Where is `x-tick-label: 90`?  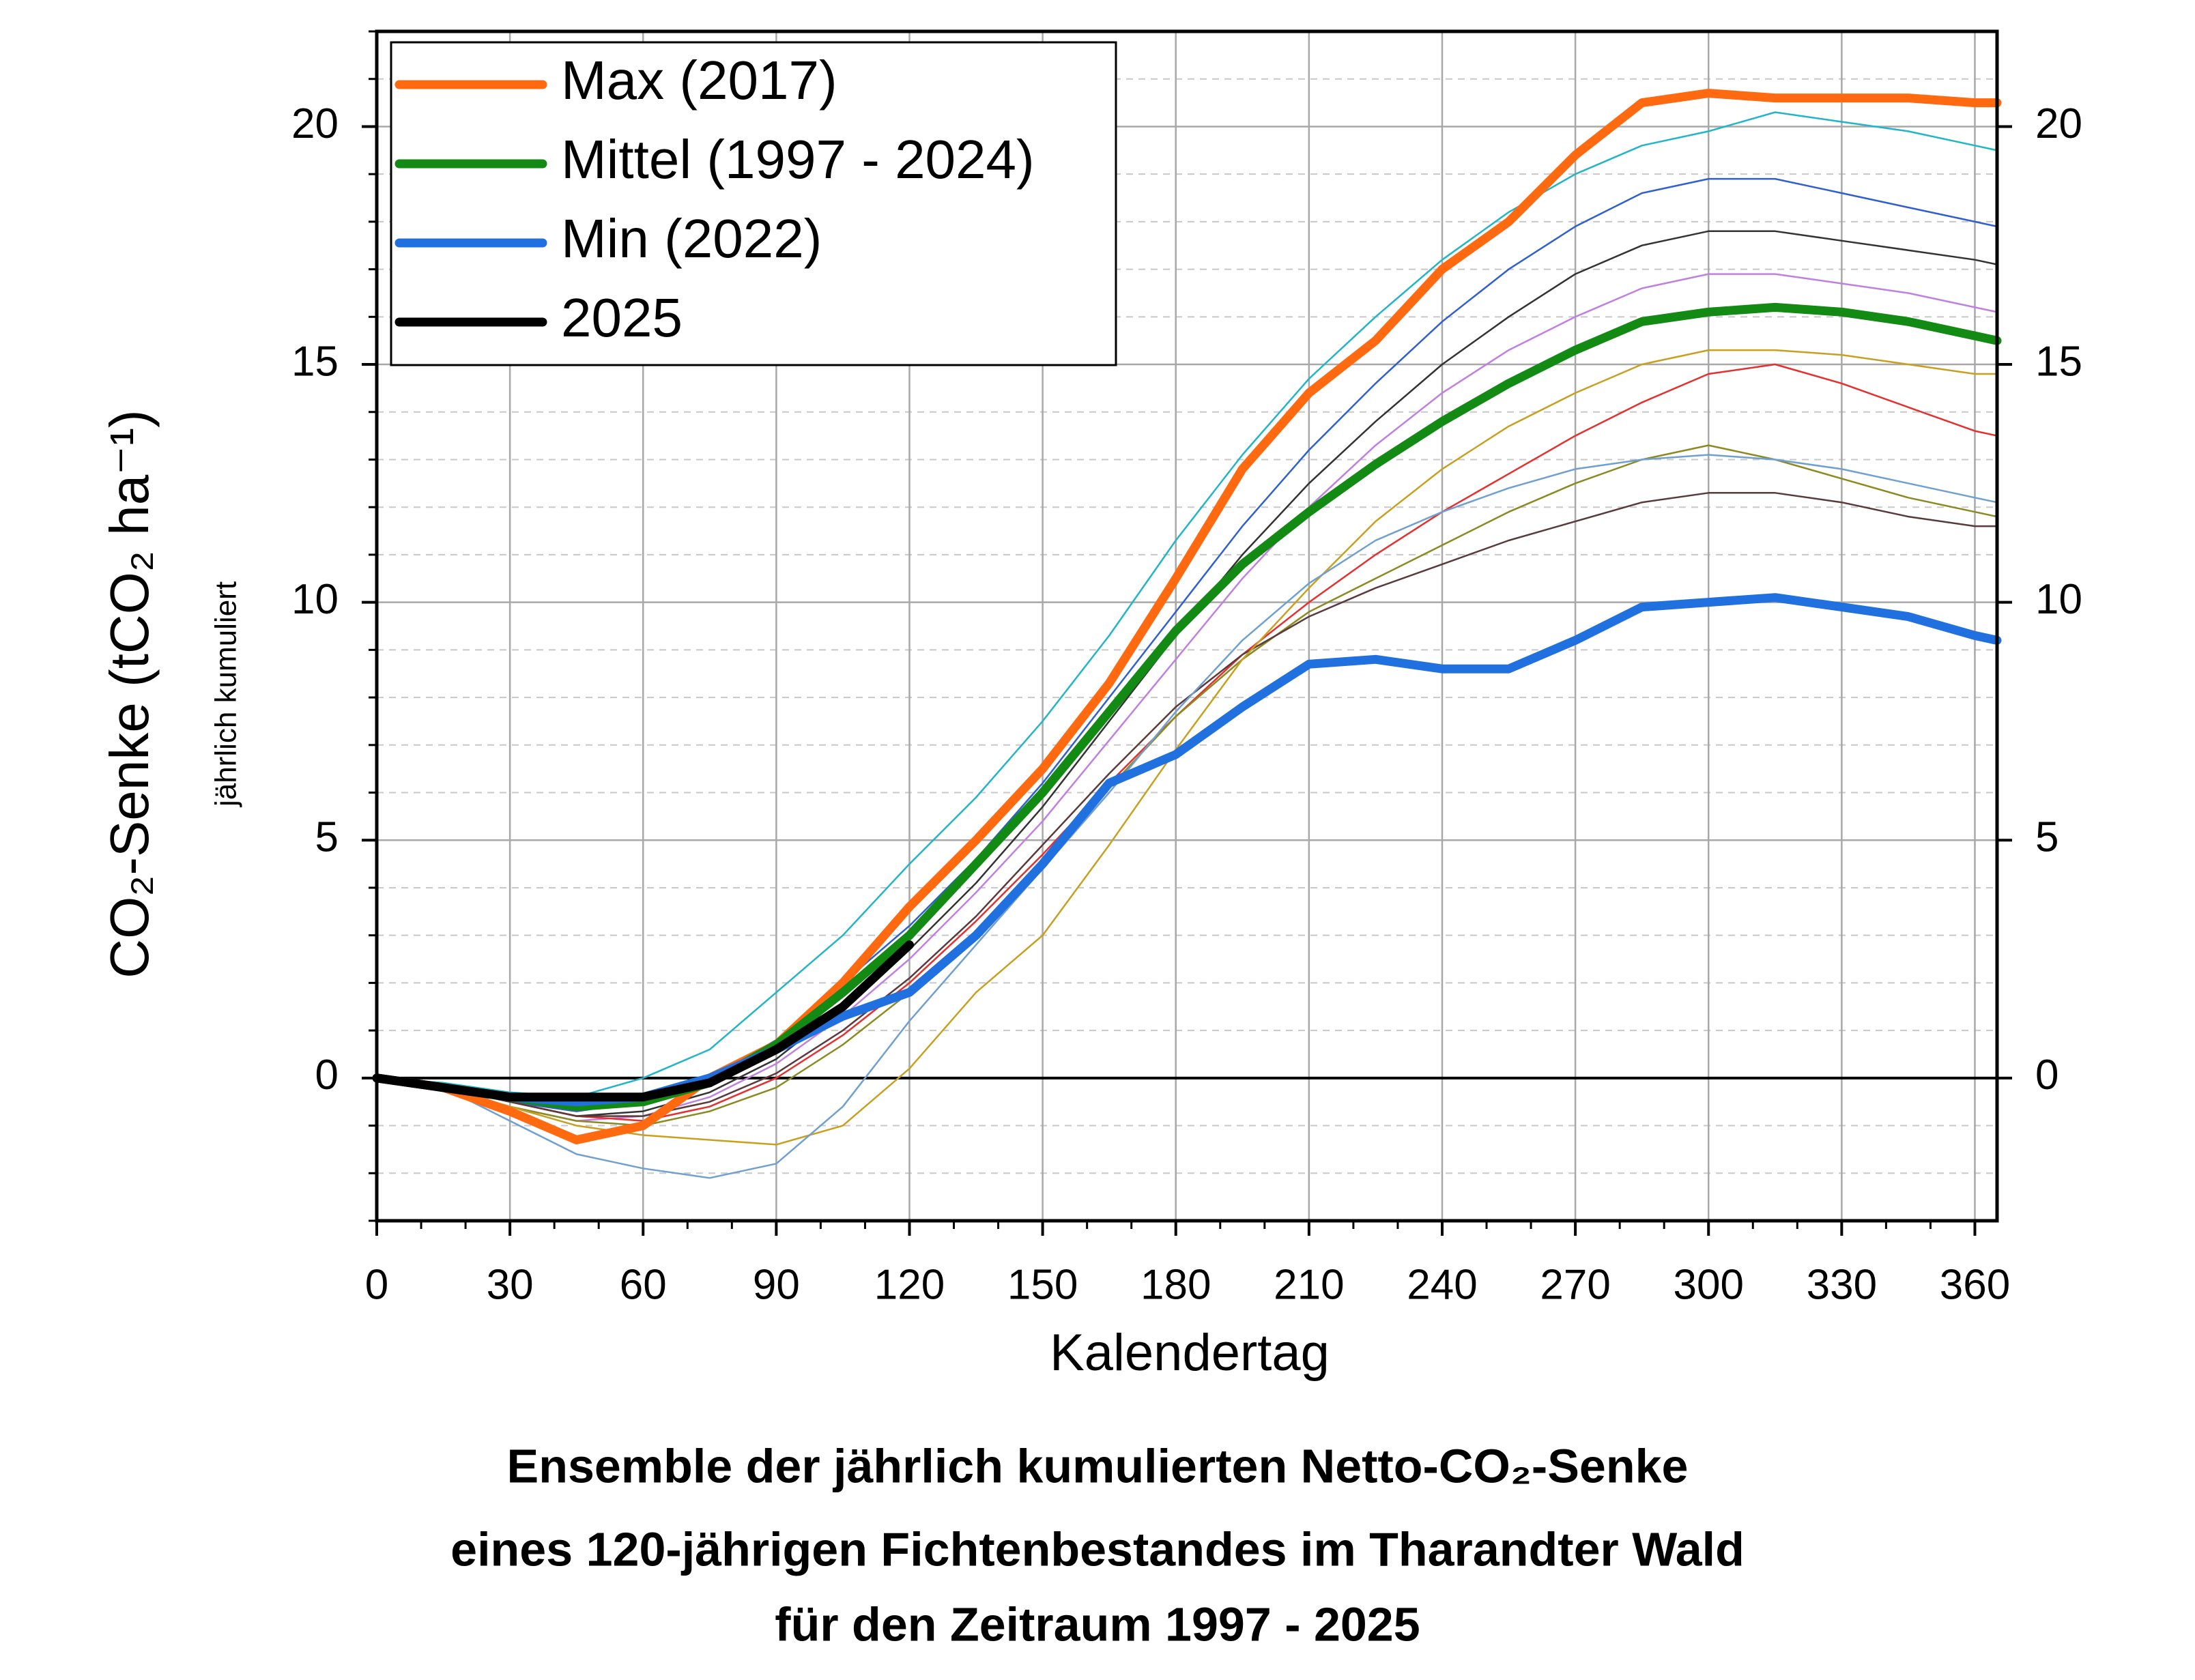 x-tick-label: 90 is located at coordinates (776, 1284).